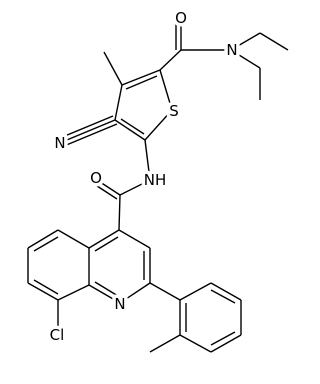  Describe the element at coordinates (174, 111) in the screenshot. I see `atom-label: S` at that location.